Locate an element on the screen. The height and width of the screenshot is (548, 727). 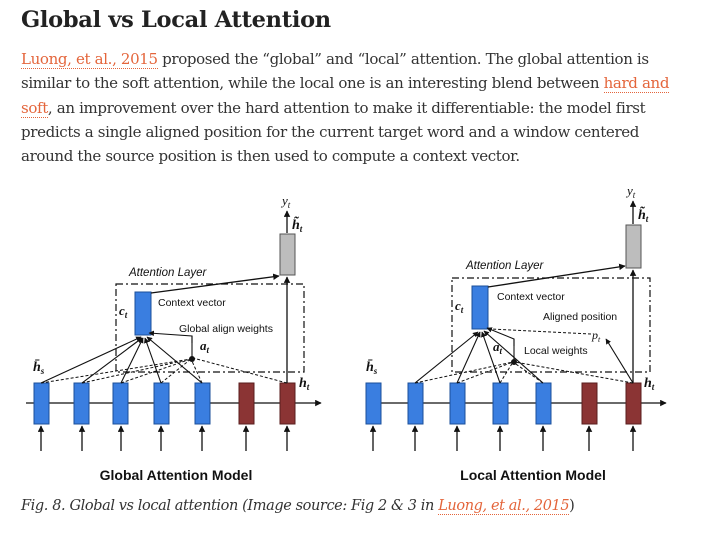
local-attentional-state is located at coordinates (633, 246).